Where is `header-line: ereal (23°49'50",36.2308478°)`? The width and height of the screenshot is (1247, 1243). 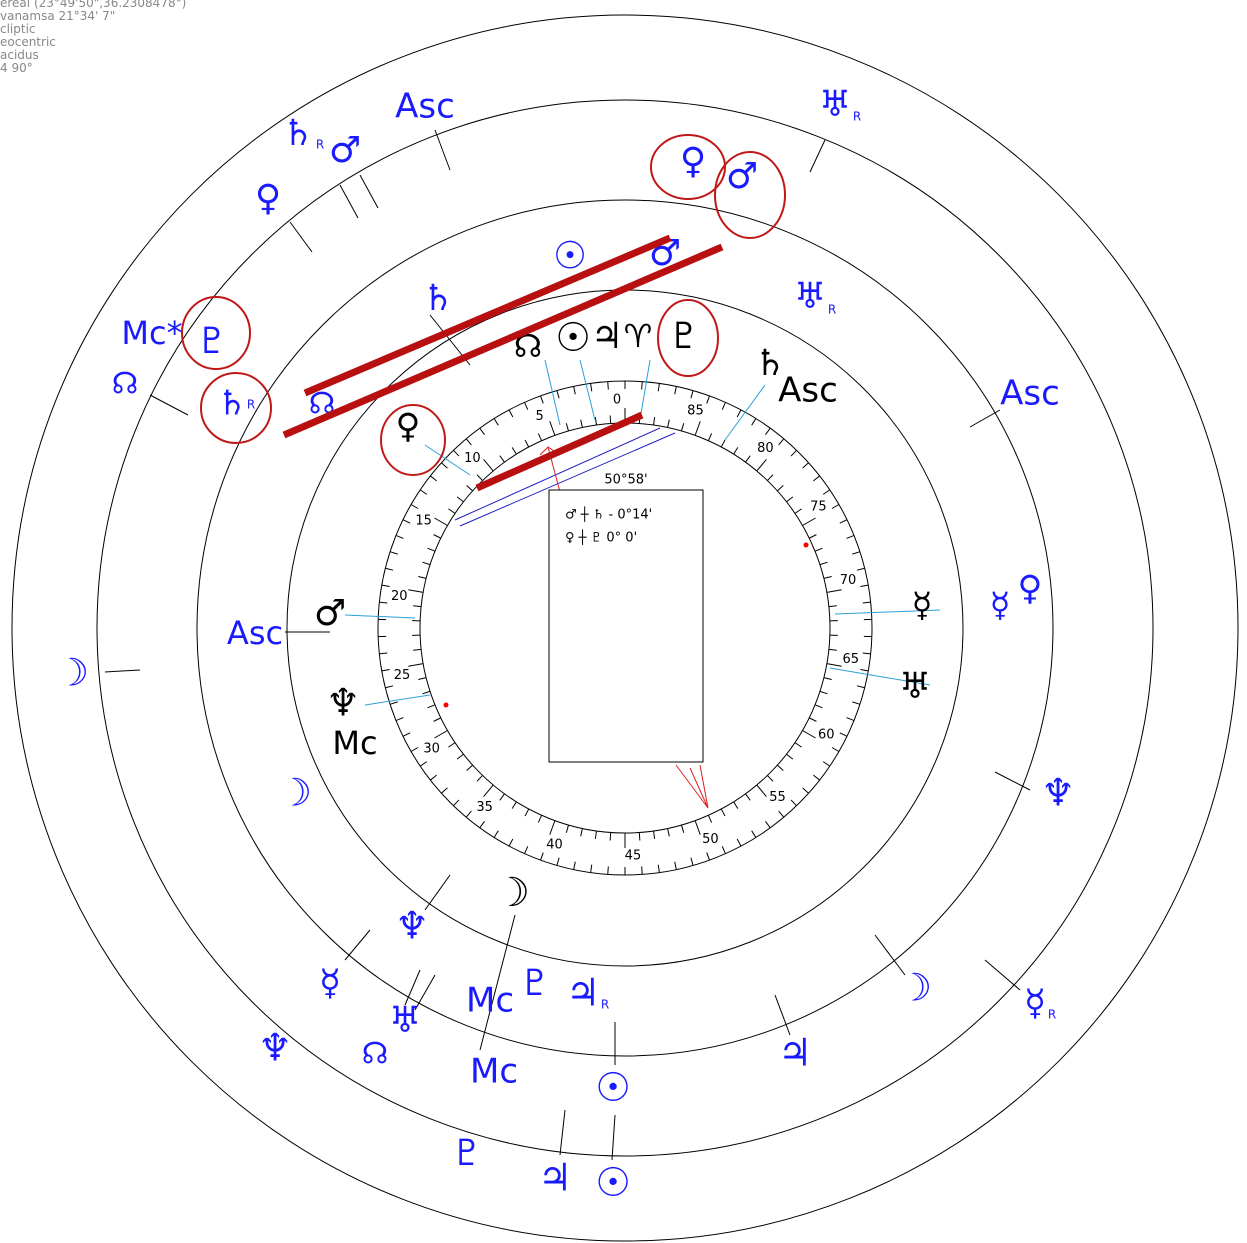 header-line: ereal (23°49'50",36.2308478°) is located at coordinates (93, 5).